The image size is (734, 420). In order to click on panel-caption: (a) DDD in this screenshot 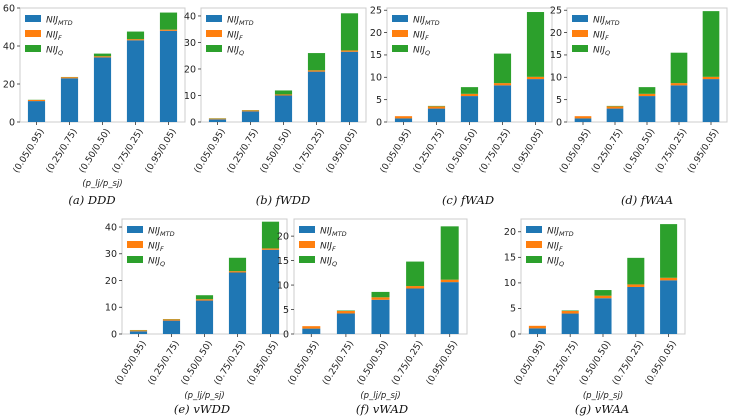, I will do `click(91, 200)`.